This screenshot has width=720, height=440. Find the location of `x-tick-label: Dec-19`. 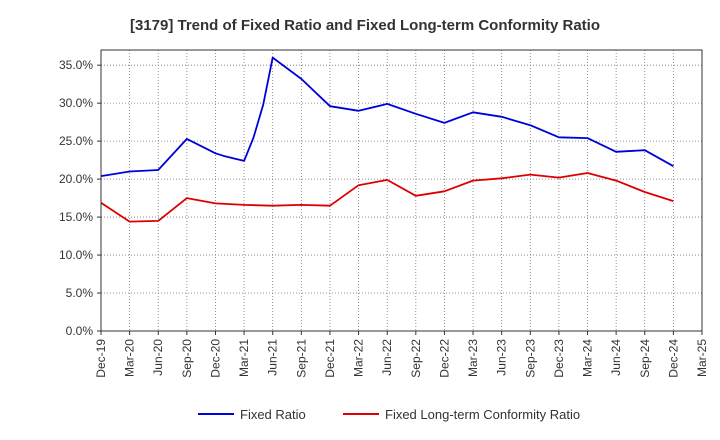

x-tick-label: Dec-19 is located at coordinates (101, 358).